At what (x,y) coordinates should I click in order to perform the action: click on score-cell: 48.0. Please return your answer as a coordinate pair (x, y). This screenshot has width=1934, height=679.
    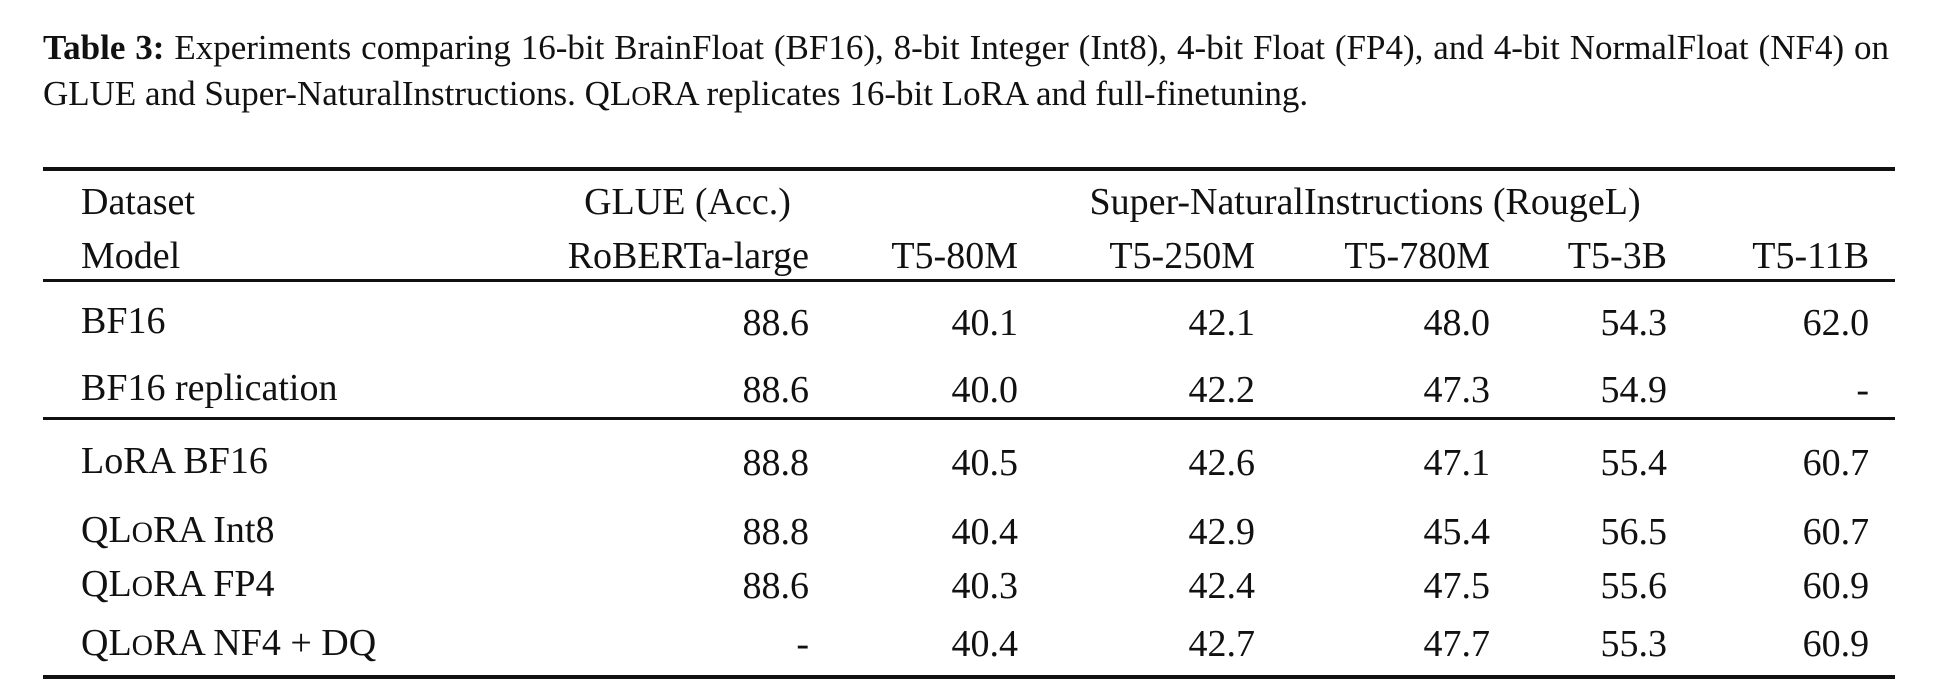
    Looking at the image, I should click on (1398, 321).